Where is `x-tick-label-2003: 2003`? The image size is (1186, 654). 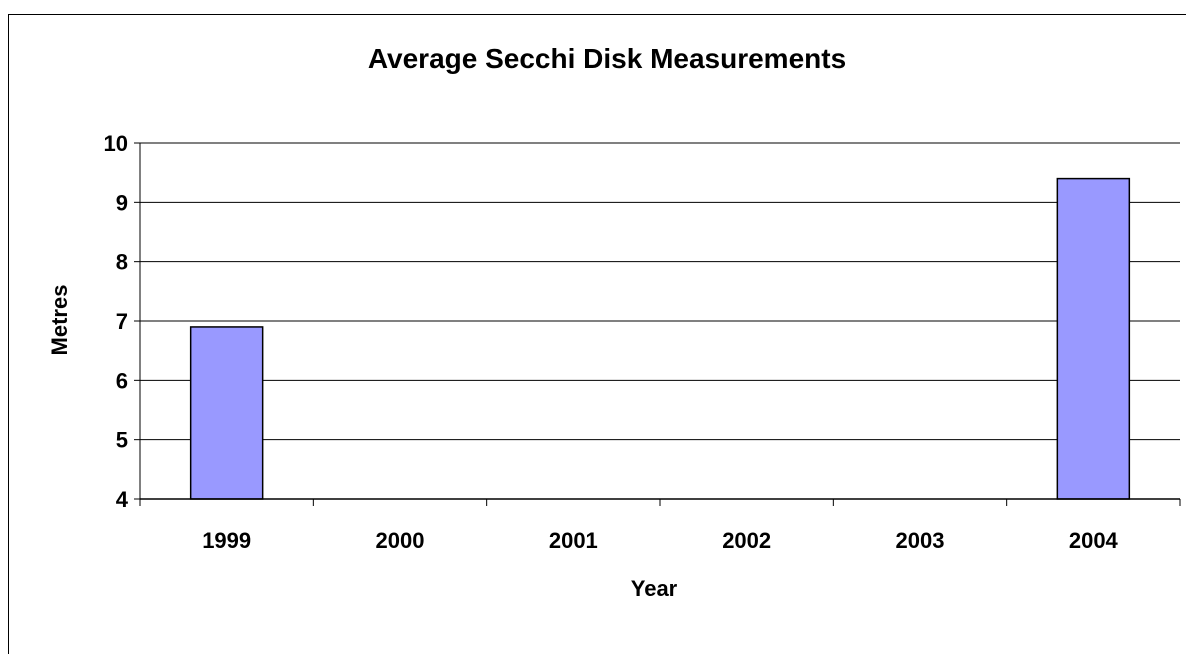
x-tick-label-2003: 2003 is located at coordinates (920, 540).